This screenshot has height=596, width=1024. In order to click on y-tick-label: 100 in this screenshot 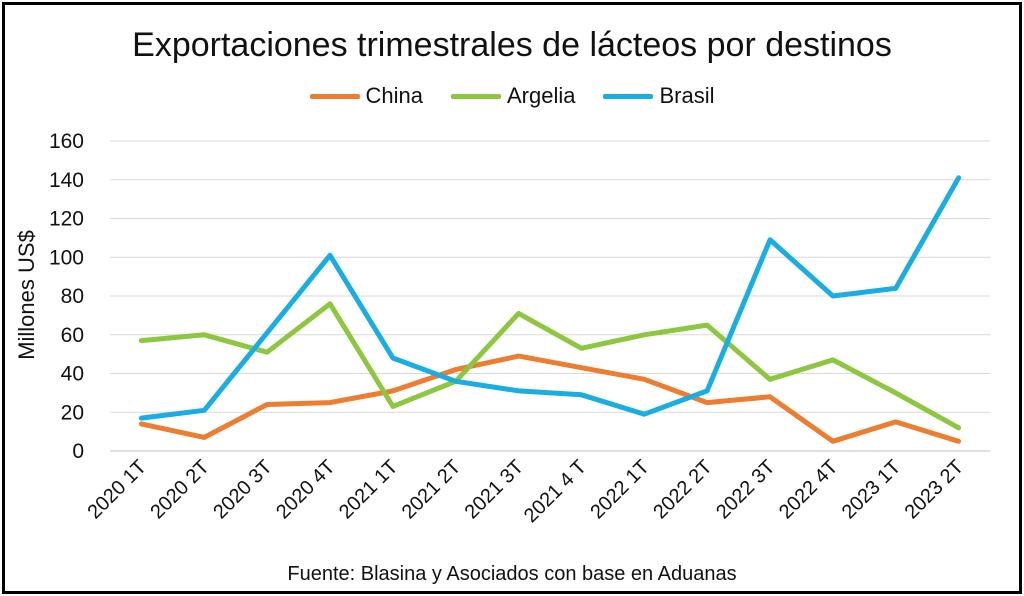, I will do `click(66, 257)`.